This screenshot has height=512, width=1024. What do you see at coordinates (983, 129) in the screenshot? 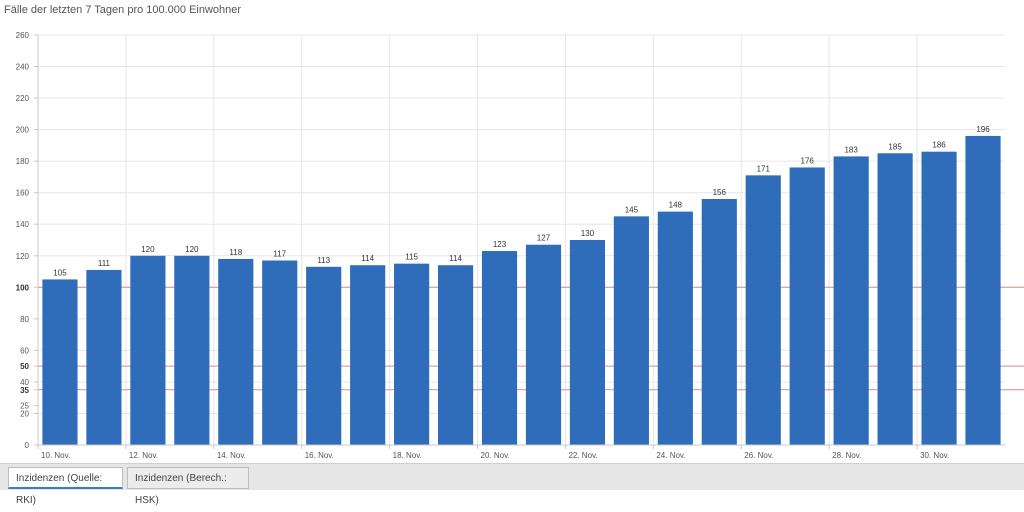
I see `bar-value-label: 196` at bounding box center [983, 129].